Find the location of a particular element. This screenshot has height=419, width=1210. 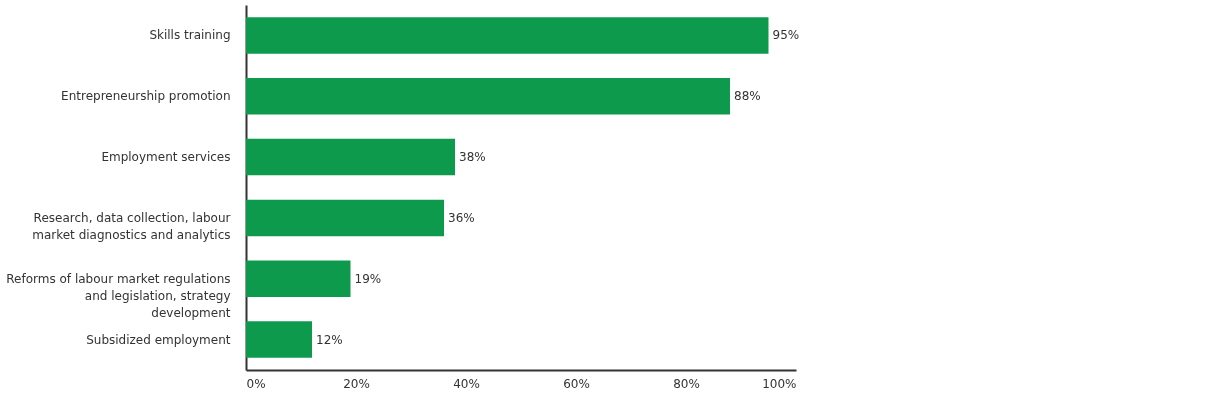

x-tick-label: 40% is located at coordinates (466, 383).